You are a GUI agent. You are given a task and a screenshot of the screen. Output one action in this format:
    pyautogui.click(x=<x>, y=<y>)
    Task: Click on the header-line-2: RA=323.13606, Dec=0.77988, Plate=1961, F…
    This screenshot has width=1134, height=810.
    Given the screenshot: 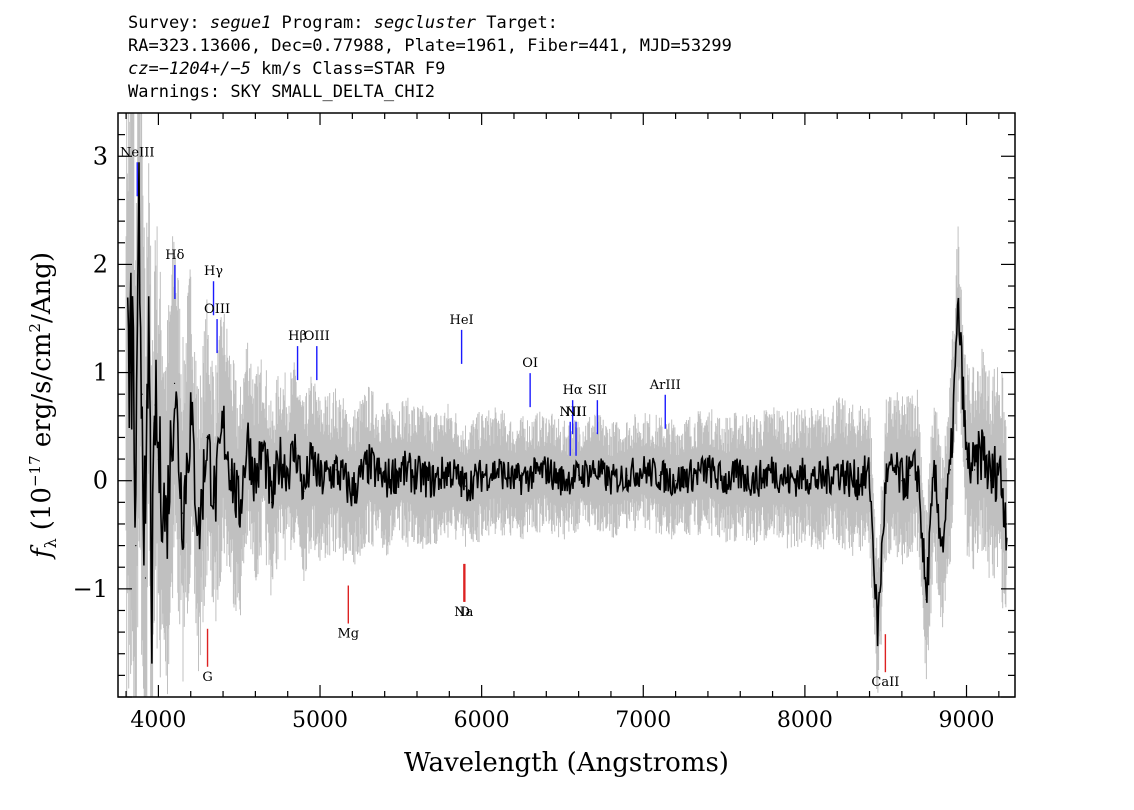 What is the action you would take?
    pyautogui.click(x=430, y=46)
    